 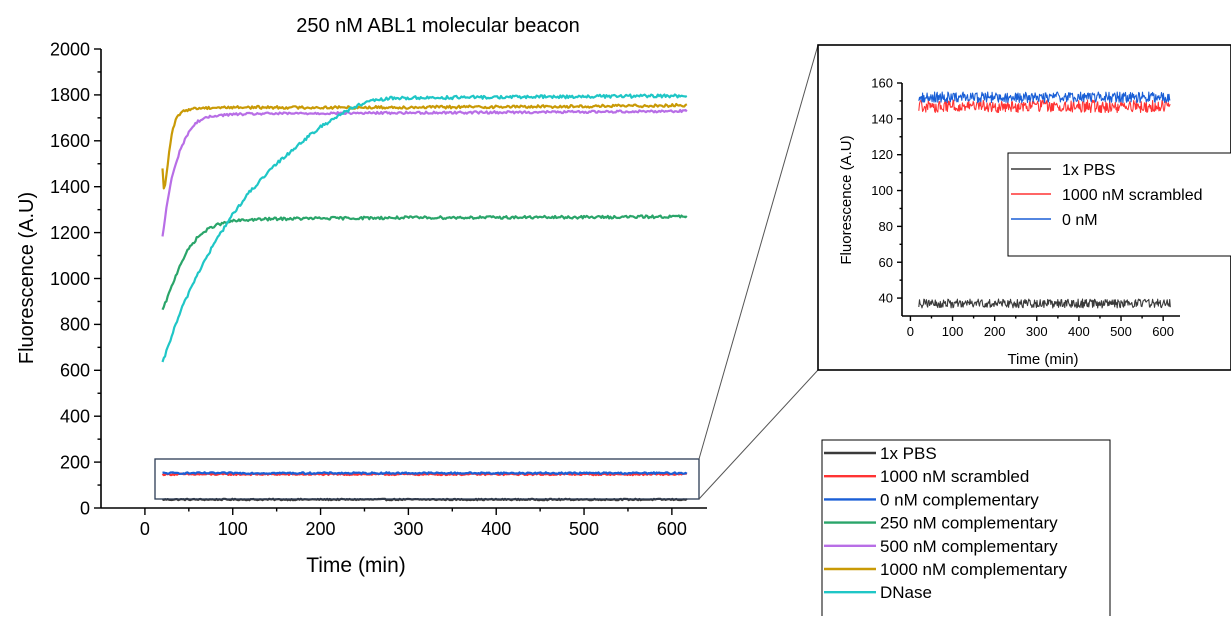 I want to click on main-legend-label: 0 nM complementary, so click(x=959, y=499).